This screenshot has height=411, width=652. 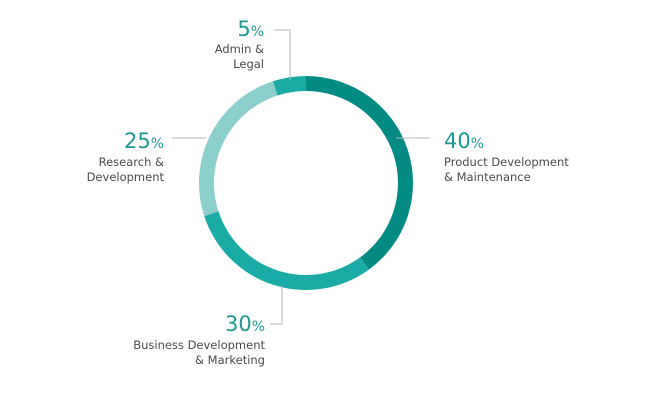 What do you see at coordinates (289, 86) in the screenshot?
I see `slice-admin-and-legal` at bounding box center [289, 86].